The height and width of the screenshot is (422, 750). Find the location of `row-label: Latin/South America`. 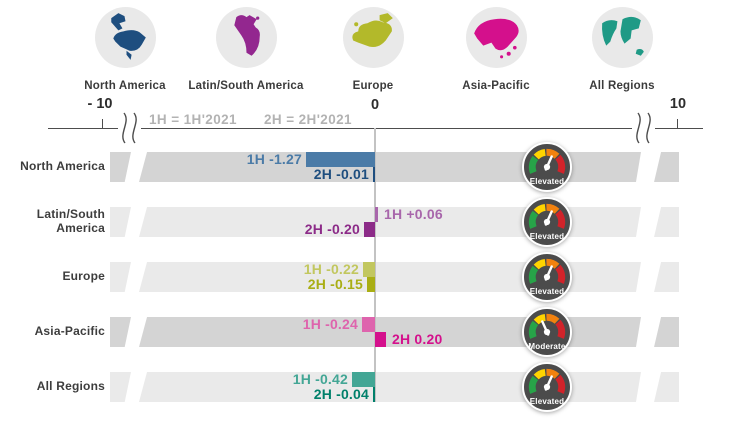

row-label: Latin/South America is located at coordinates (70, 221).